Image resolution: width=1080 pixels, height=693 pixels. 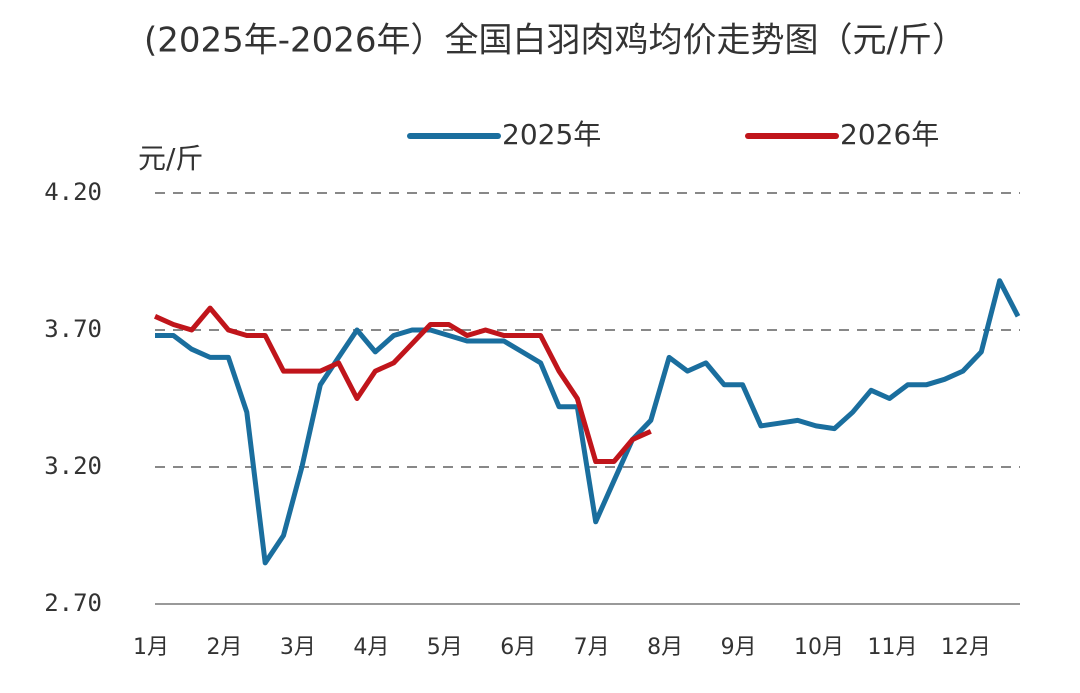 I want to click on x-tick-label: 5月, so click(x=445, y=647).